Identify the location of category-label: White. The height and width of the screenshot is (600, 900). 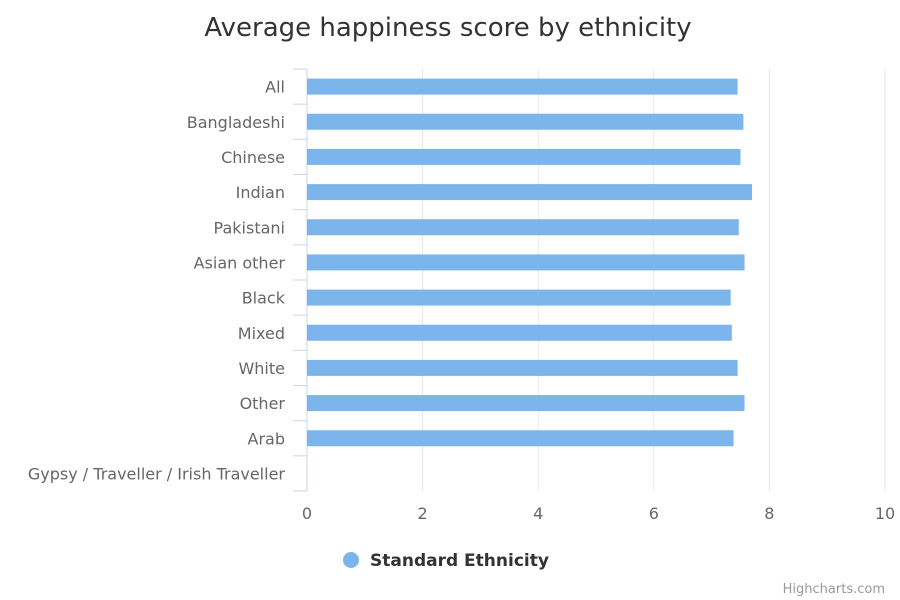
(261, 368).